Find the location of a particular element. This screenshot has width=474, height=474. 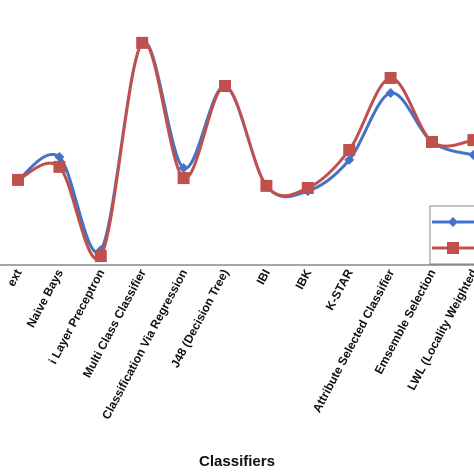

x-tick-label: K-STAR is located at coordinates (339, 290).